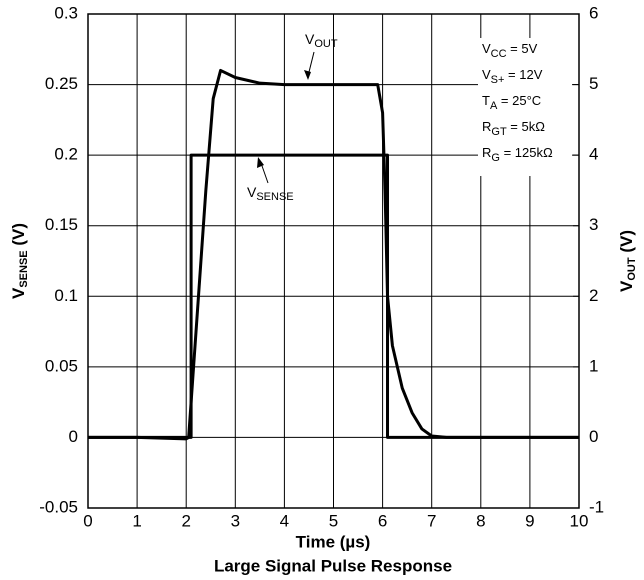  Describe the element at coordinates (136, 520) in the screenshot. I see `x-tick-label: 1` at that location.